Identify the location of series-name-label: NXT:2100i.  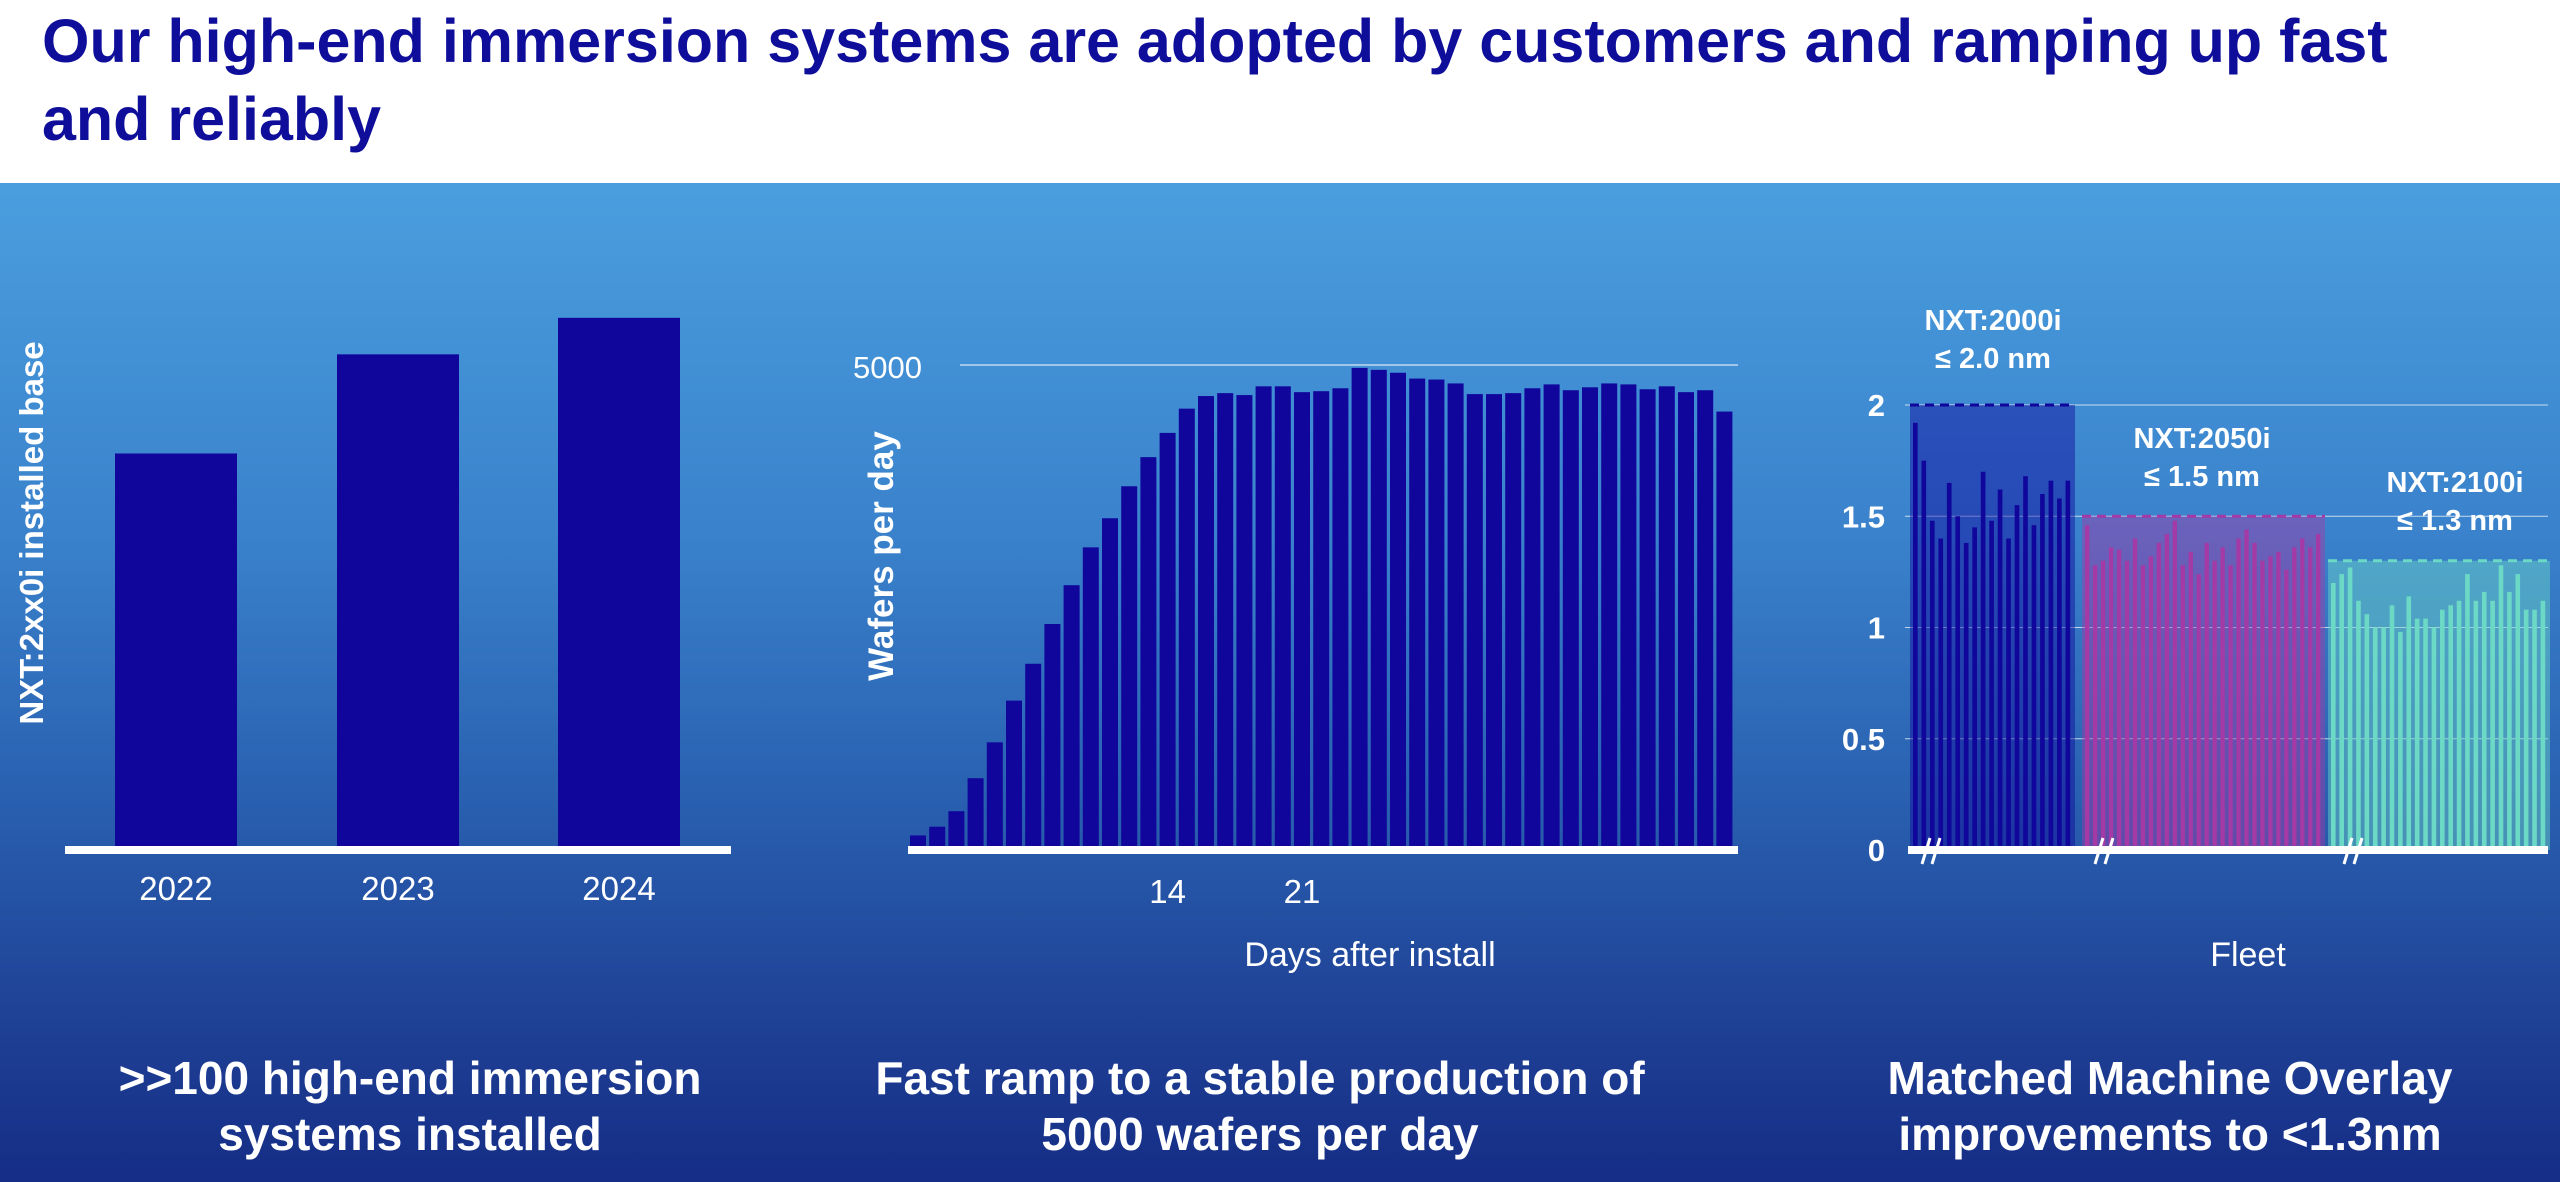
(2454, 483).